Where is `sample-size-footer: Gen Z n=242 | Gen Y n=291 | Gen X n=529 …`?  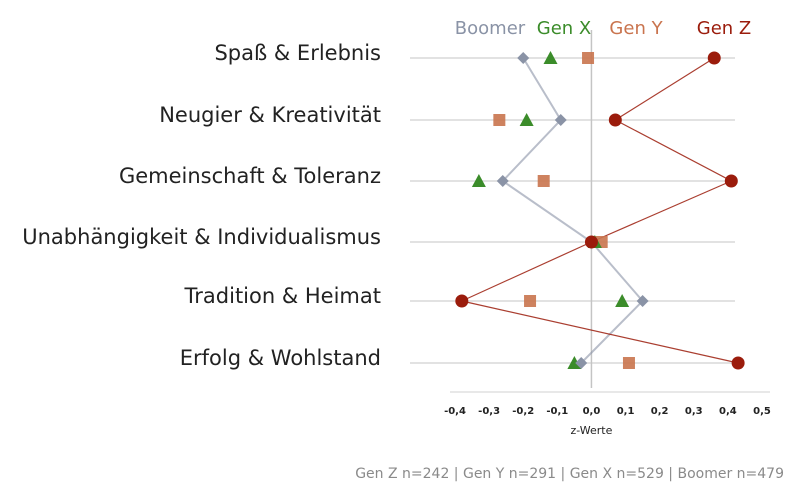 sample-size-footer: Gen Z n=242 | Gen Y n=291 | Gen X n=529 … is located at coordinates (569, 474).